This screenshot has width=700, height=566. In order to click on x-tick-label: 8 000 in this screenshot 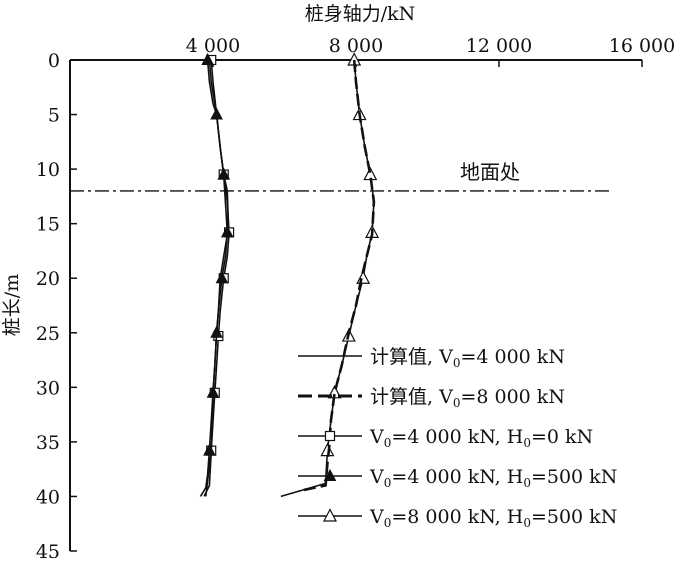, I will do `click(356, 46)`.